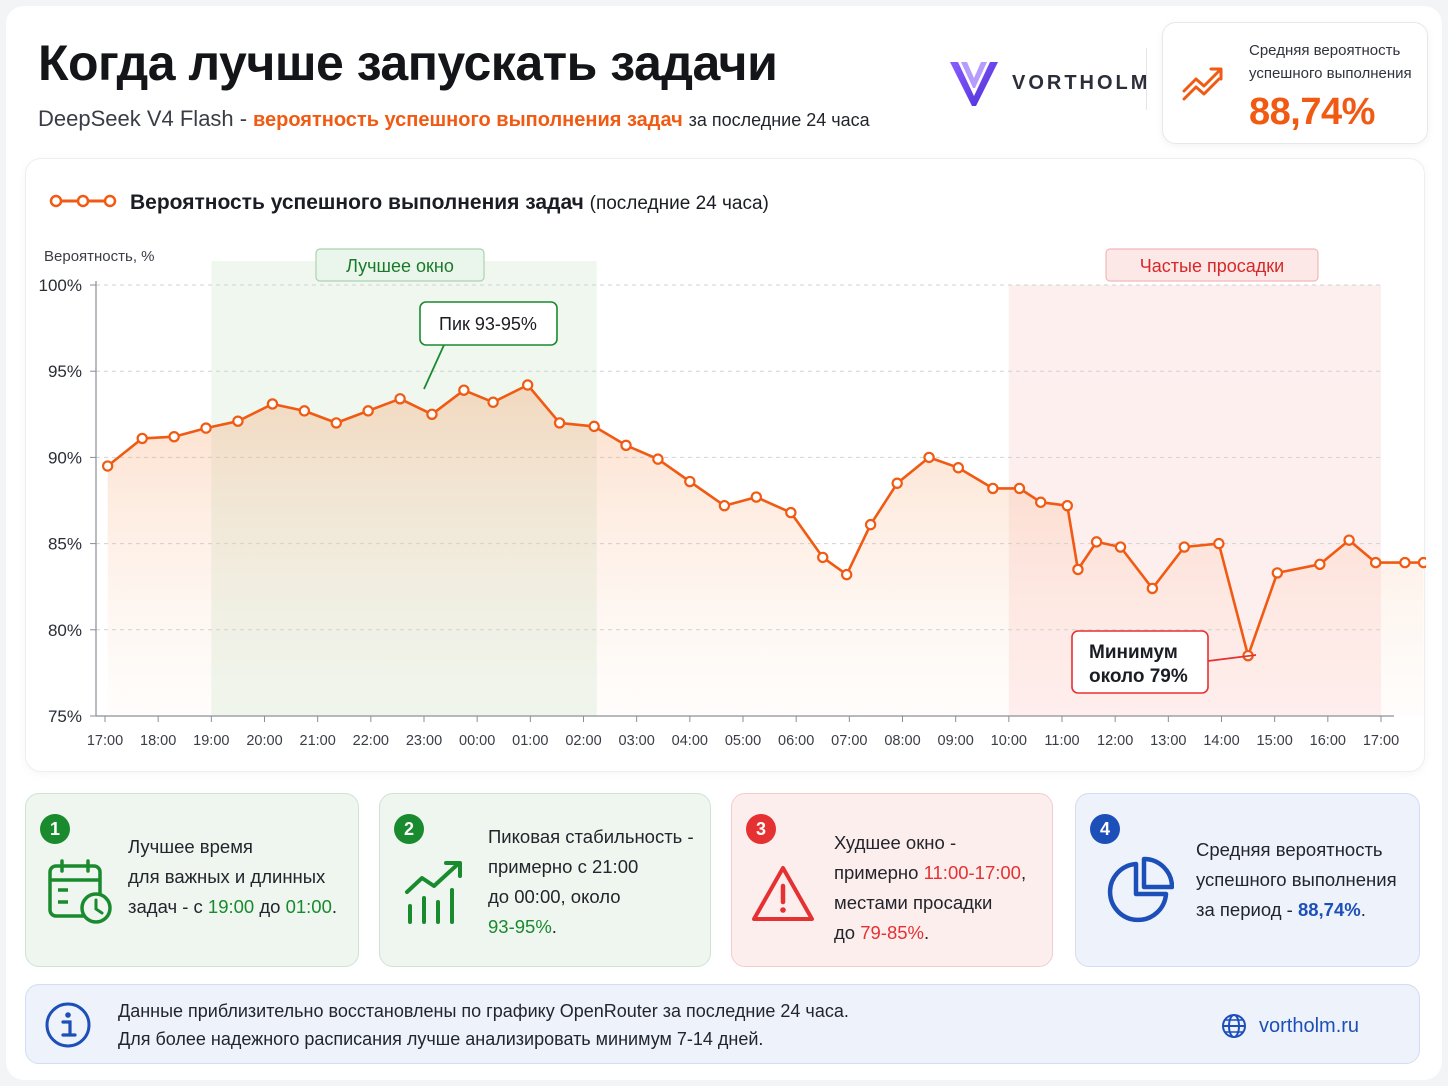  Describe the element at coordinates (1232, 658) in the screenshot. I see `min-leader` at that location.